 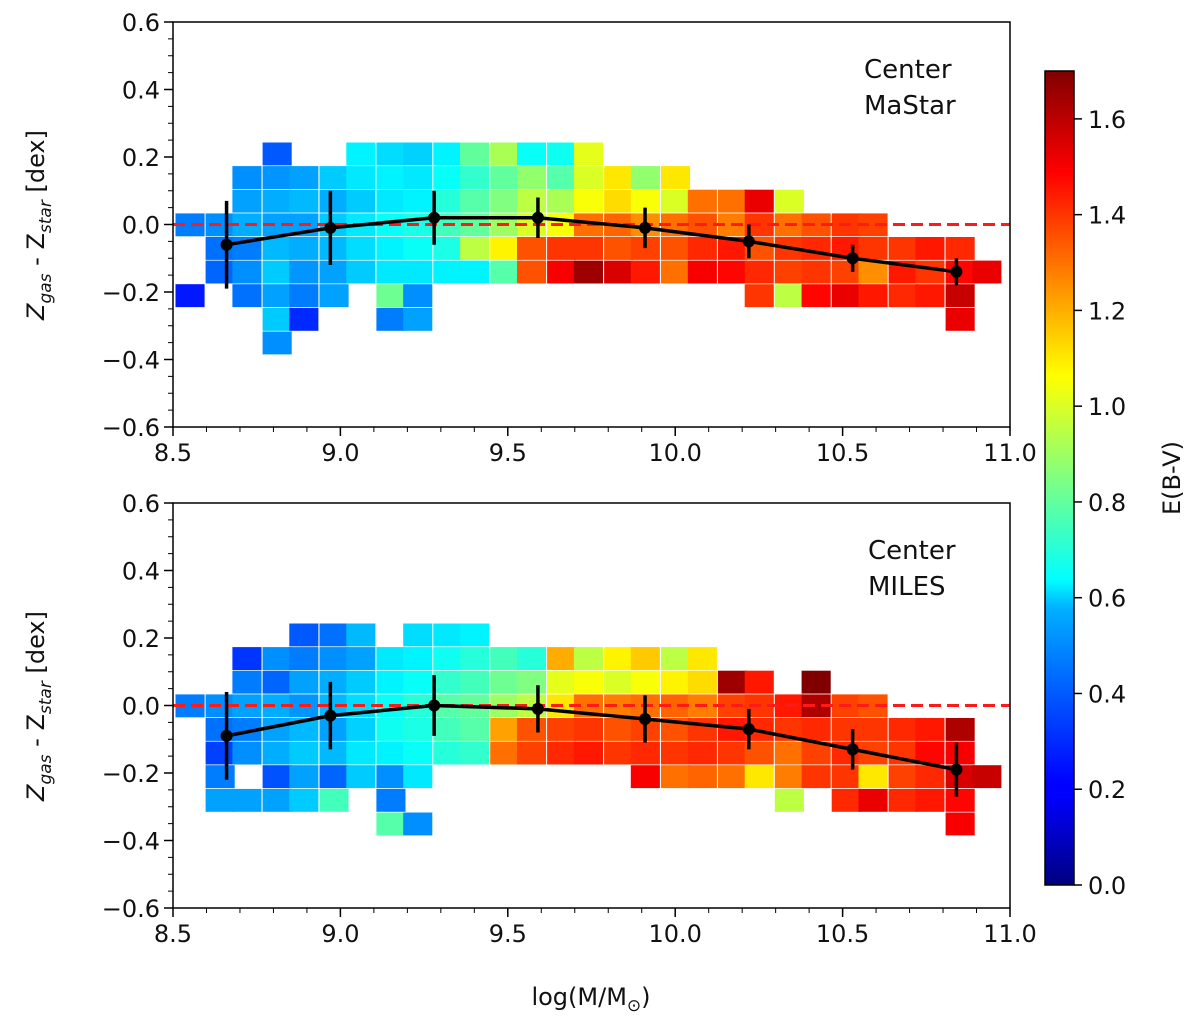 What do you see at coordinates (674, 934) in the screenshot?
I see `x-tick-label: 10.0` at bounding box center [674, 934].